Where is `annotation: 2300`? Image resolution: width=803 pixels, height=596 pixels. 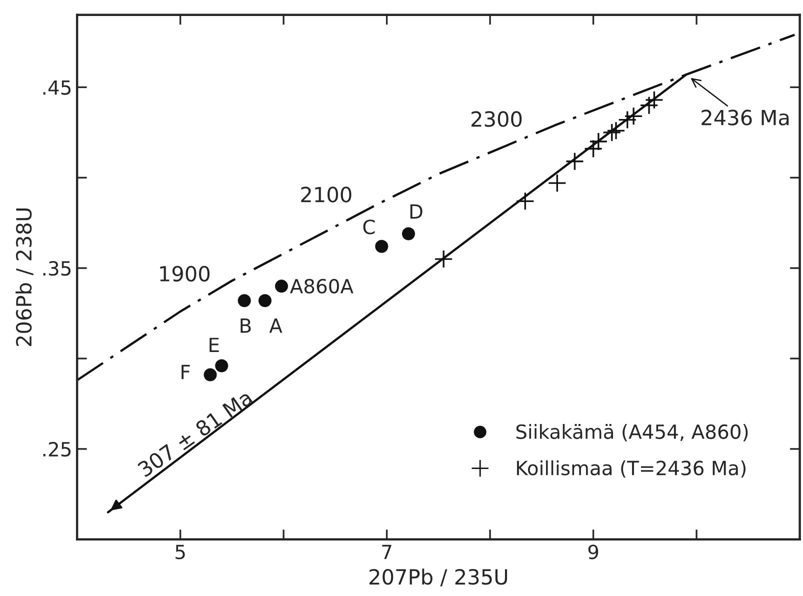
annotation: 2300 is located at coordinates (497, 119).